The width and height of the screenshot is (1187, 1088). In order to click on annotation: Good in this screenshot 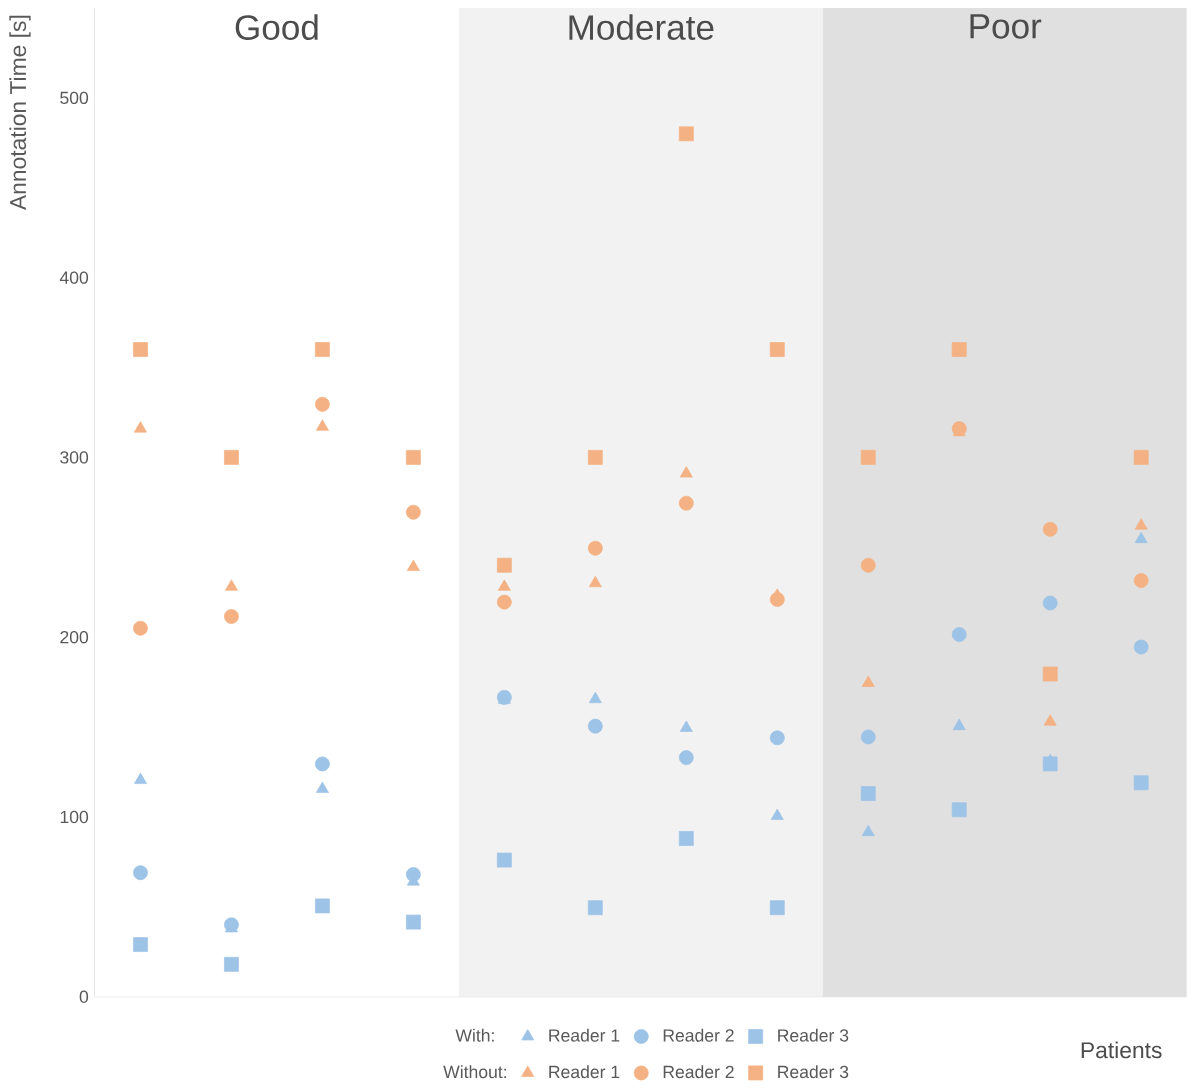, I will do `click(276, 27)`.